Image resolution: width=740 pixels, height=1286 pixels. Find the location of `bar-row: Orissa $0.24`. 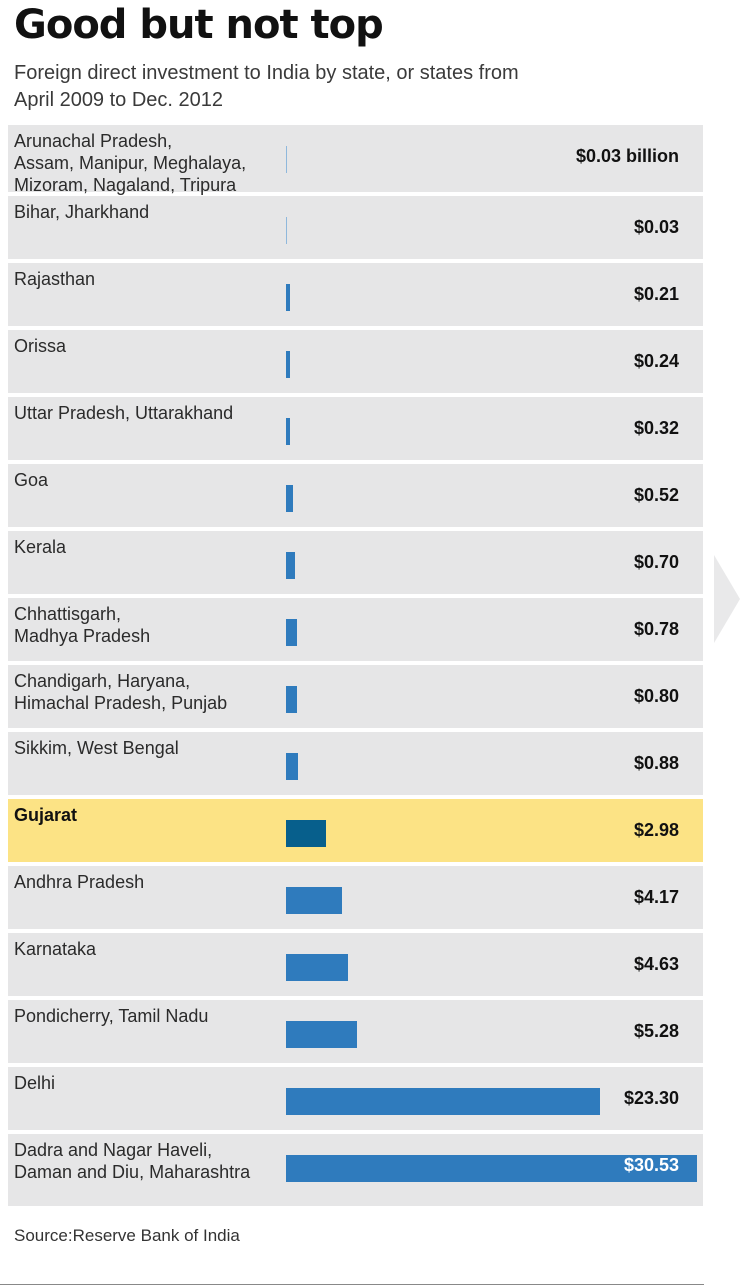

bar-row: Orissa $0.24 is located at coordinates (355, 363).